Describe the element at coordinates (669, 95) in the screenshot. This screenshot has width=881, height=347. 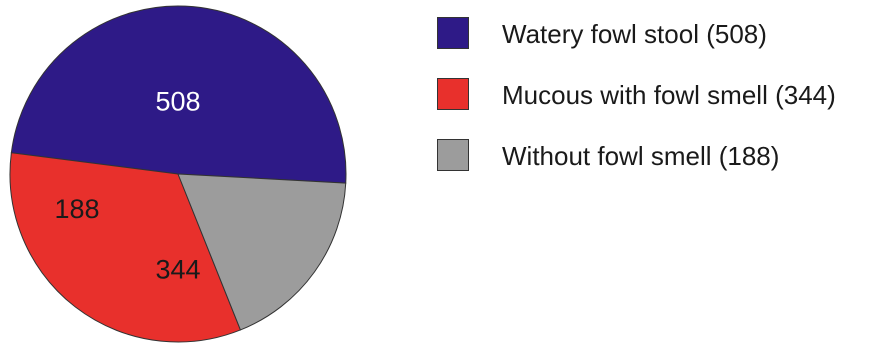
I see `legend-label-mucous-with-fowl-smell: Mucous with fowl smell (344)` at that location.